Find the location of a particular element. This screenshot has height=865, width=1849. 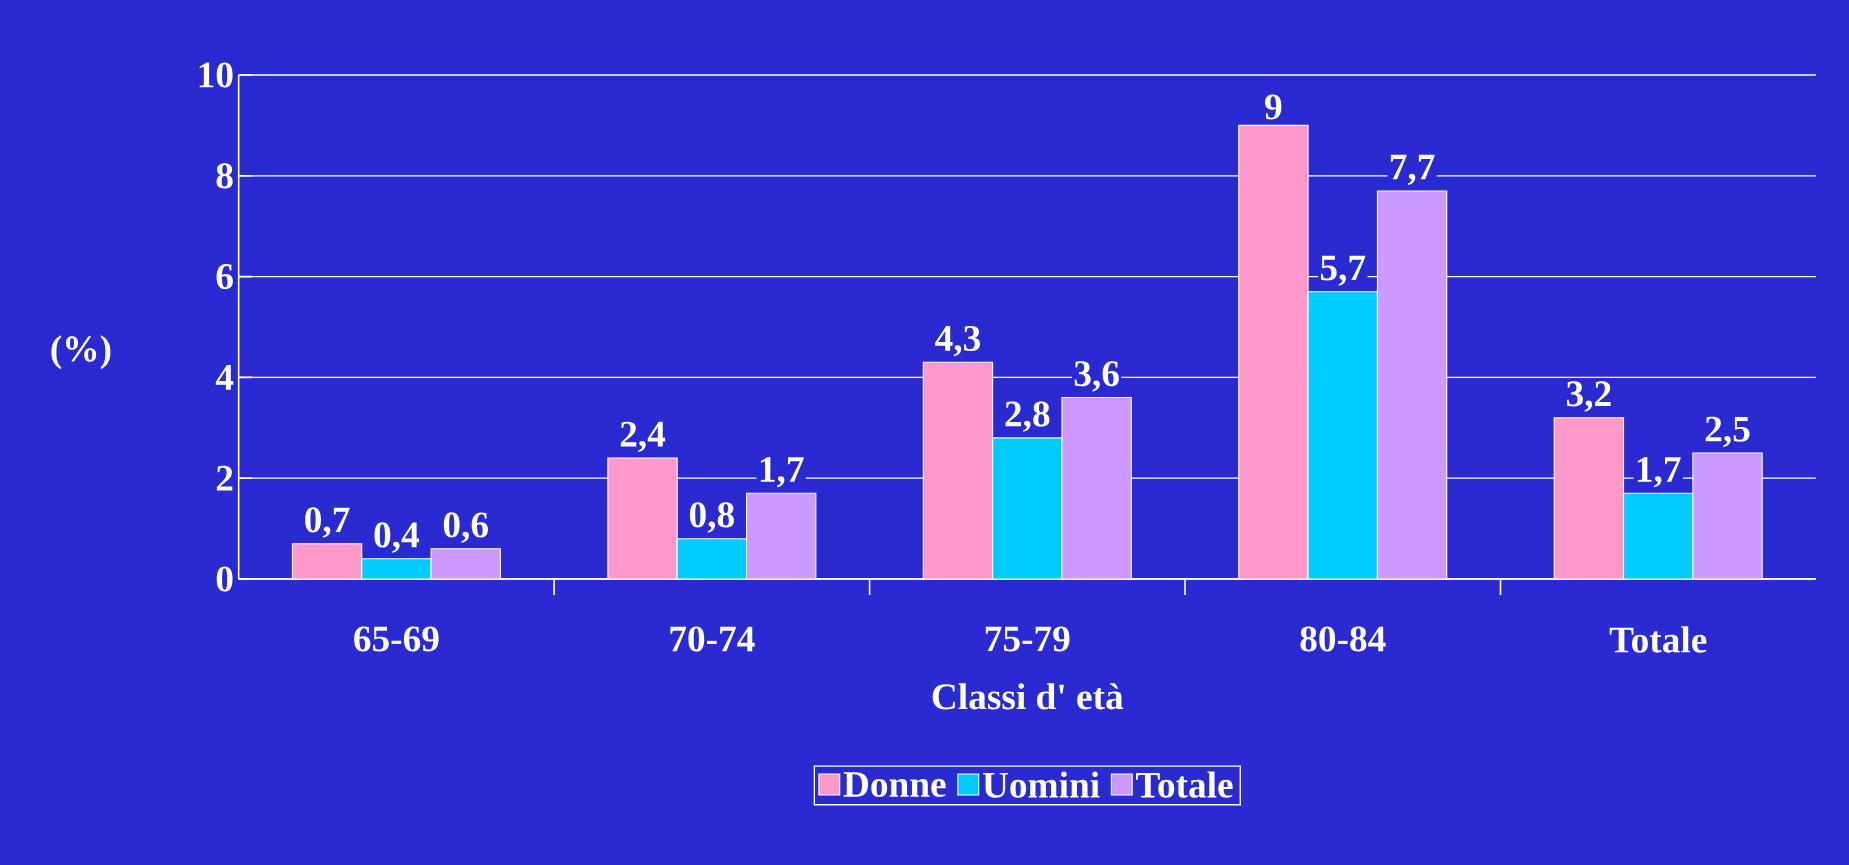

x-tick-label: 80-84 is located at coordinates (1343, 639).